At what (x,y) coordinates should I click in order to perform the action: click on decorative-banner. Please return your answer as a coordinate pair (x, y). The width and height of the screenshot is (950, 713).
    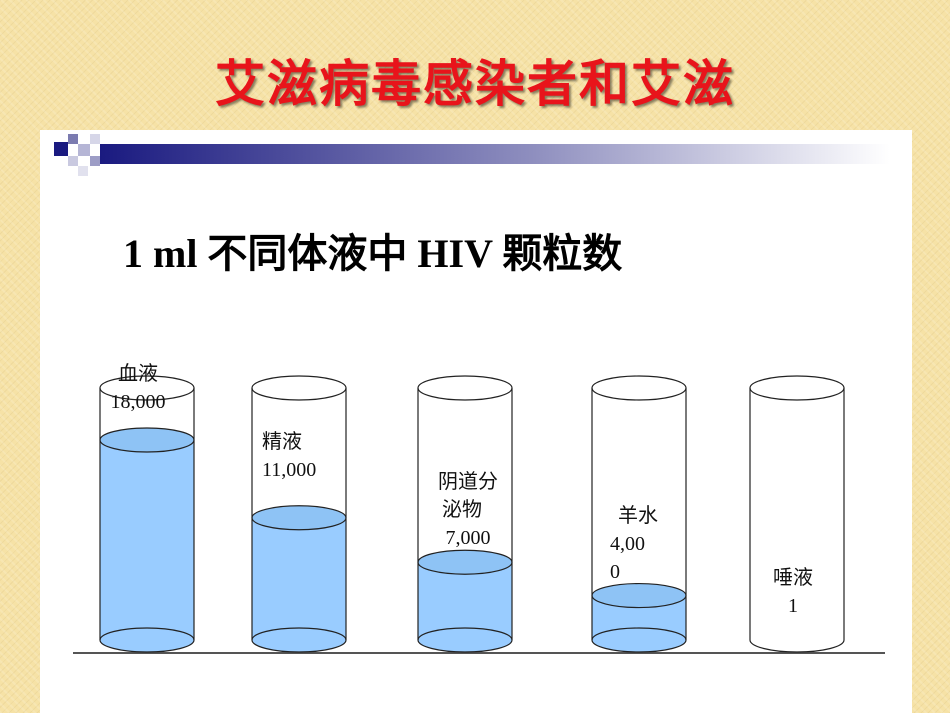
    Looking at the image, I should click on (472, 155).